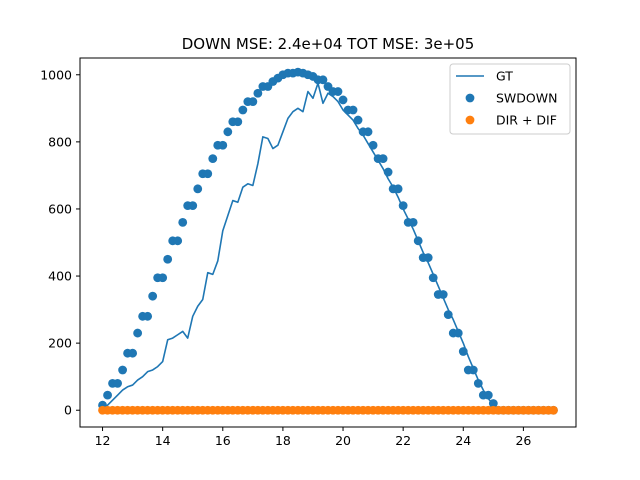  I want to click on x-tick-label: 22, so click(403, 440).